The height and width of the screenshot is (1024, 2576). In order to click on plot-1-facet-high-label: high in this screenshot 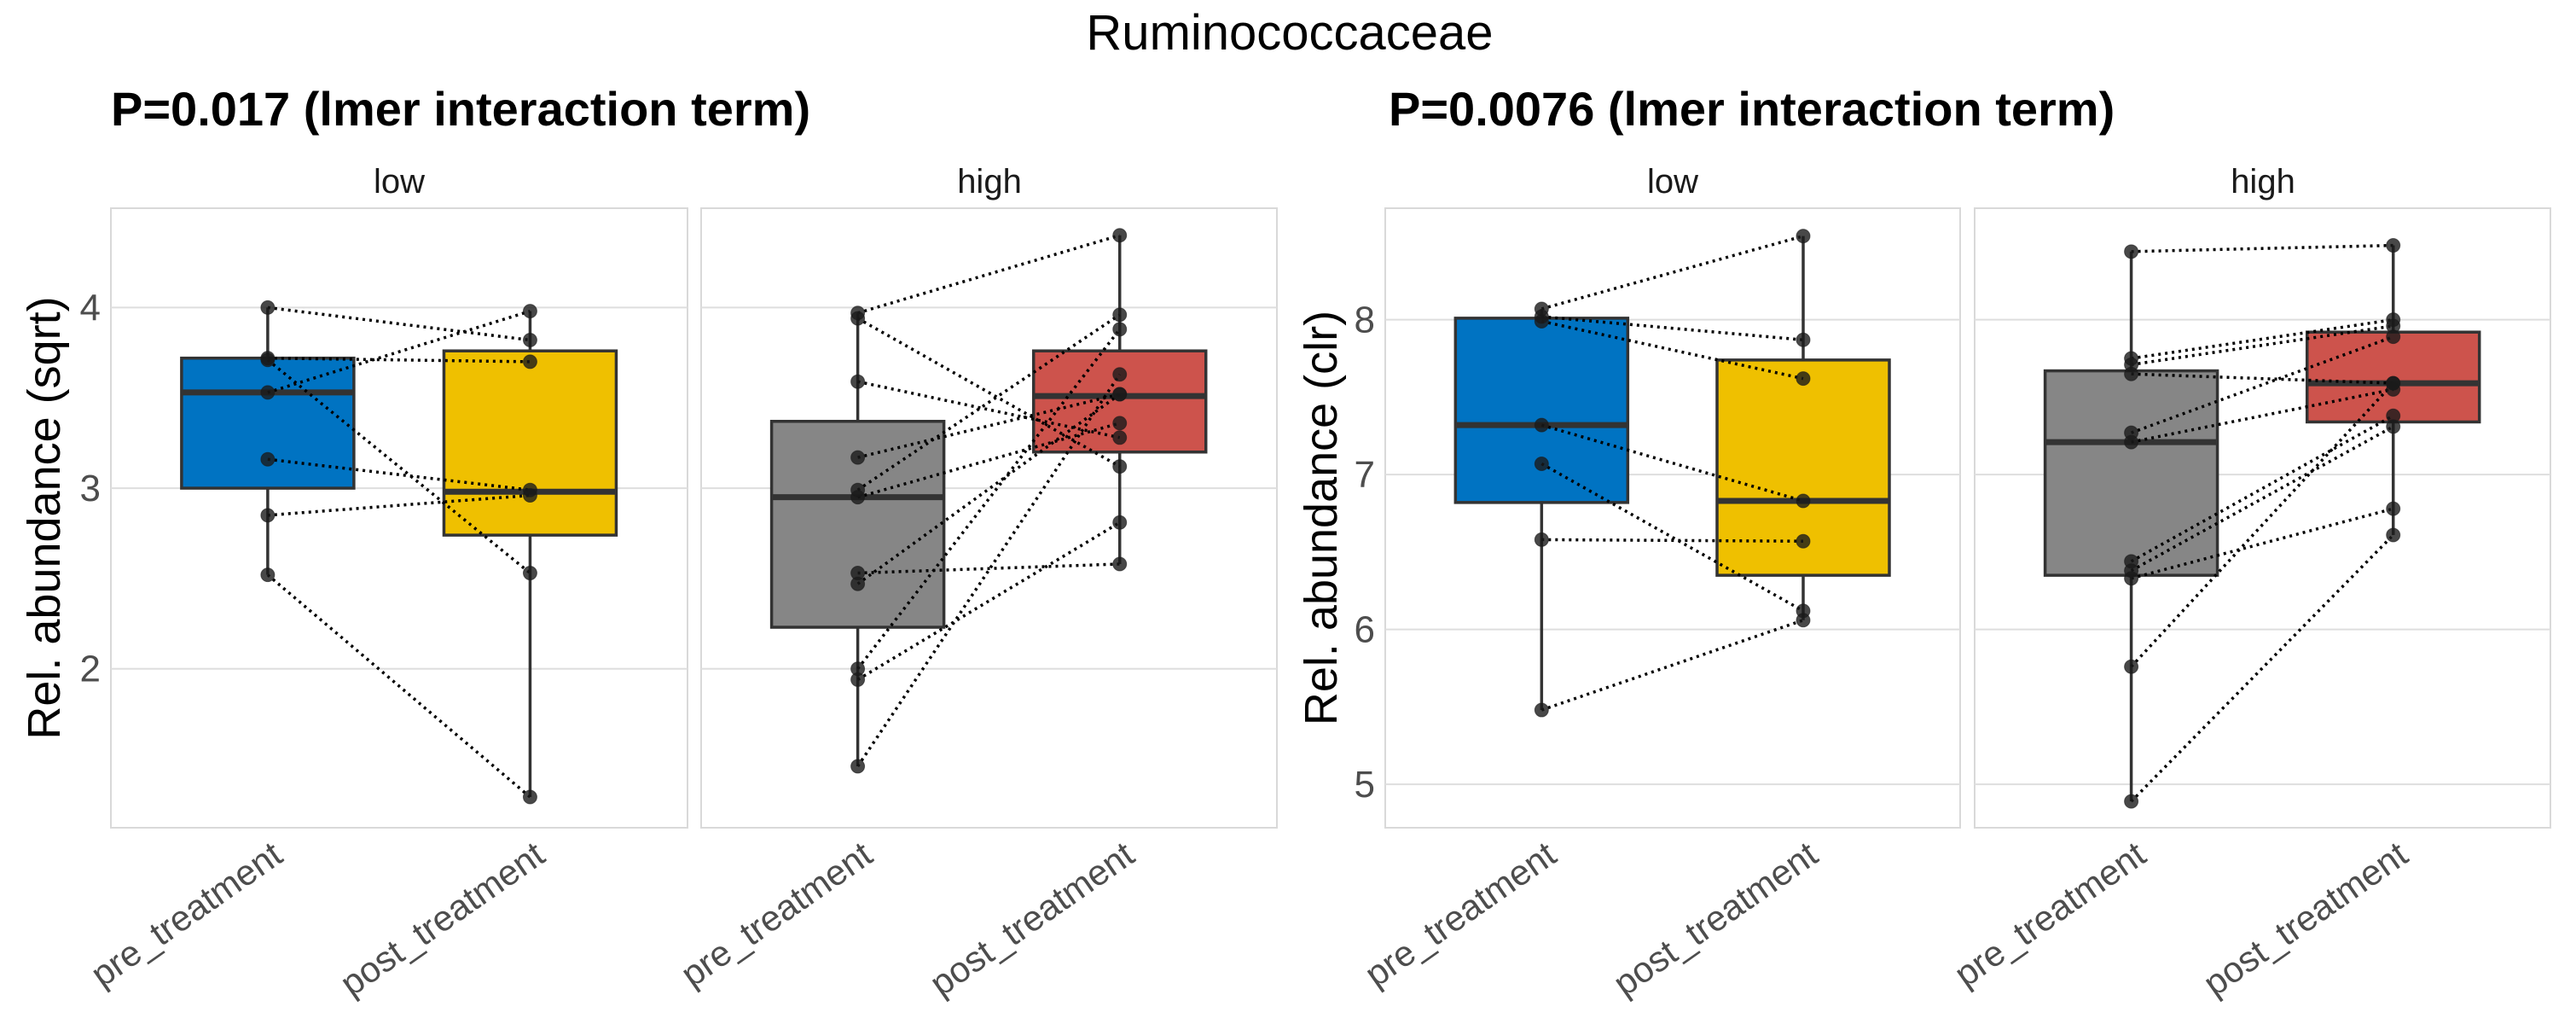, I will do `click(989, 182)`.